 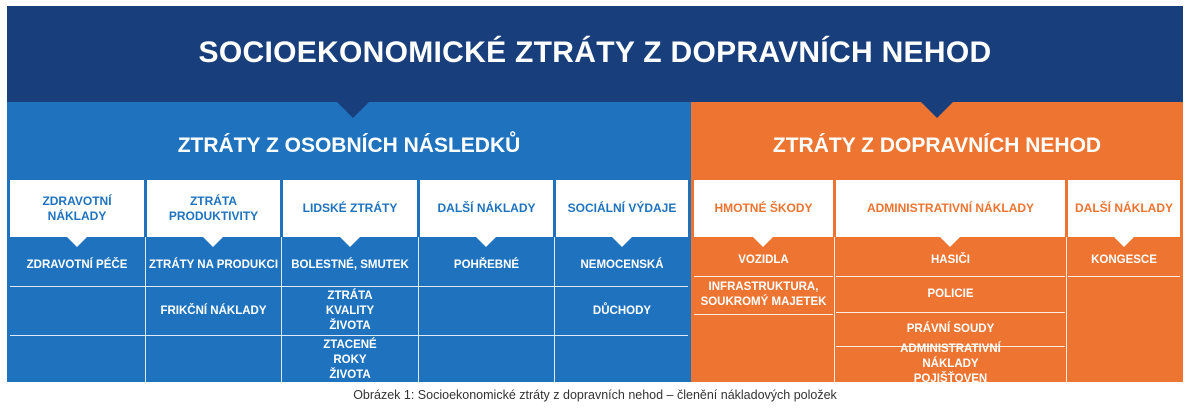 What do you see at coordinates (77, 264) in the screenshot?
I see `item-healthcare: ZDRAVOTNÍ PÉČE` at bounding box center [77, 264].